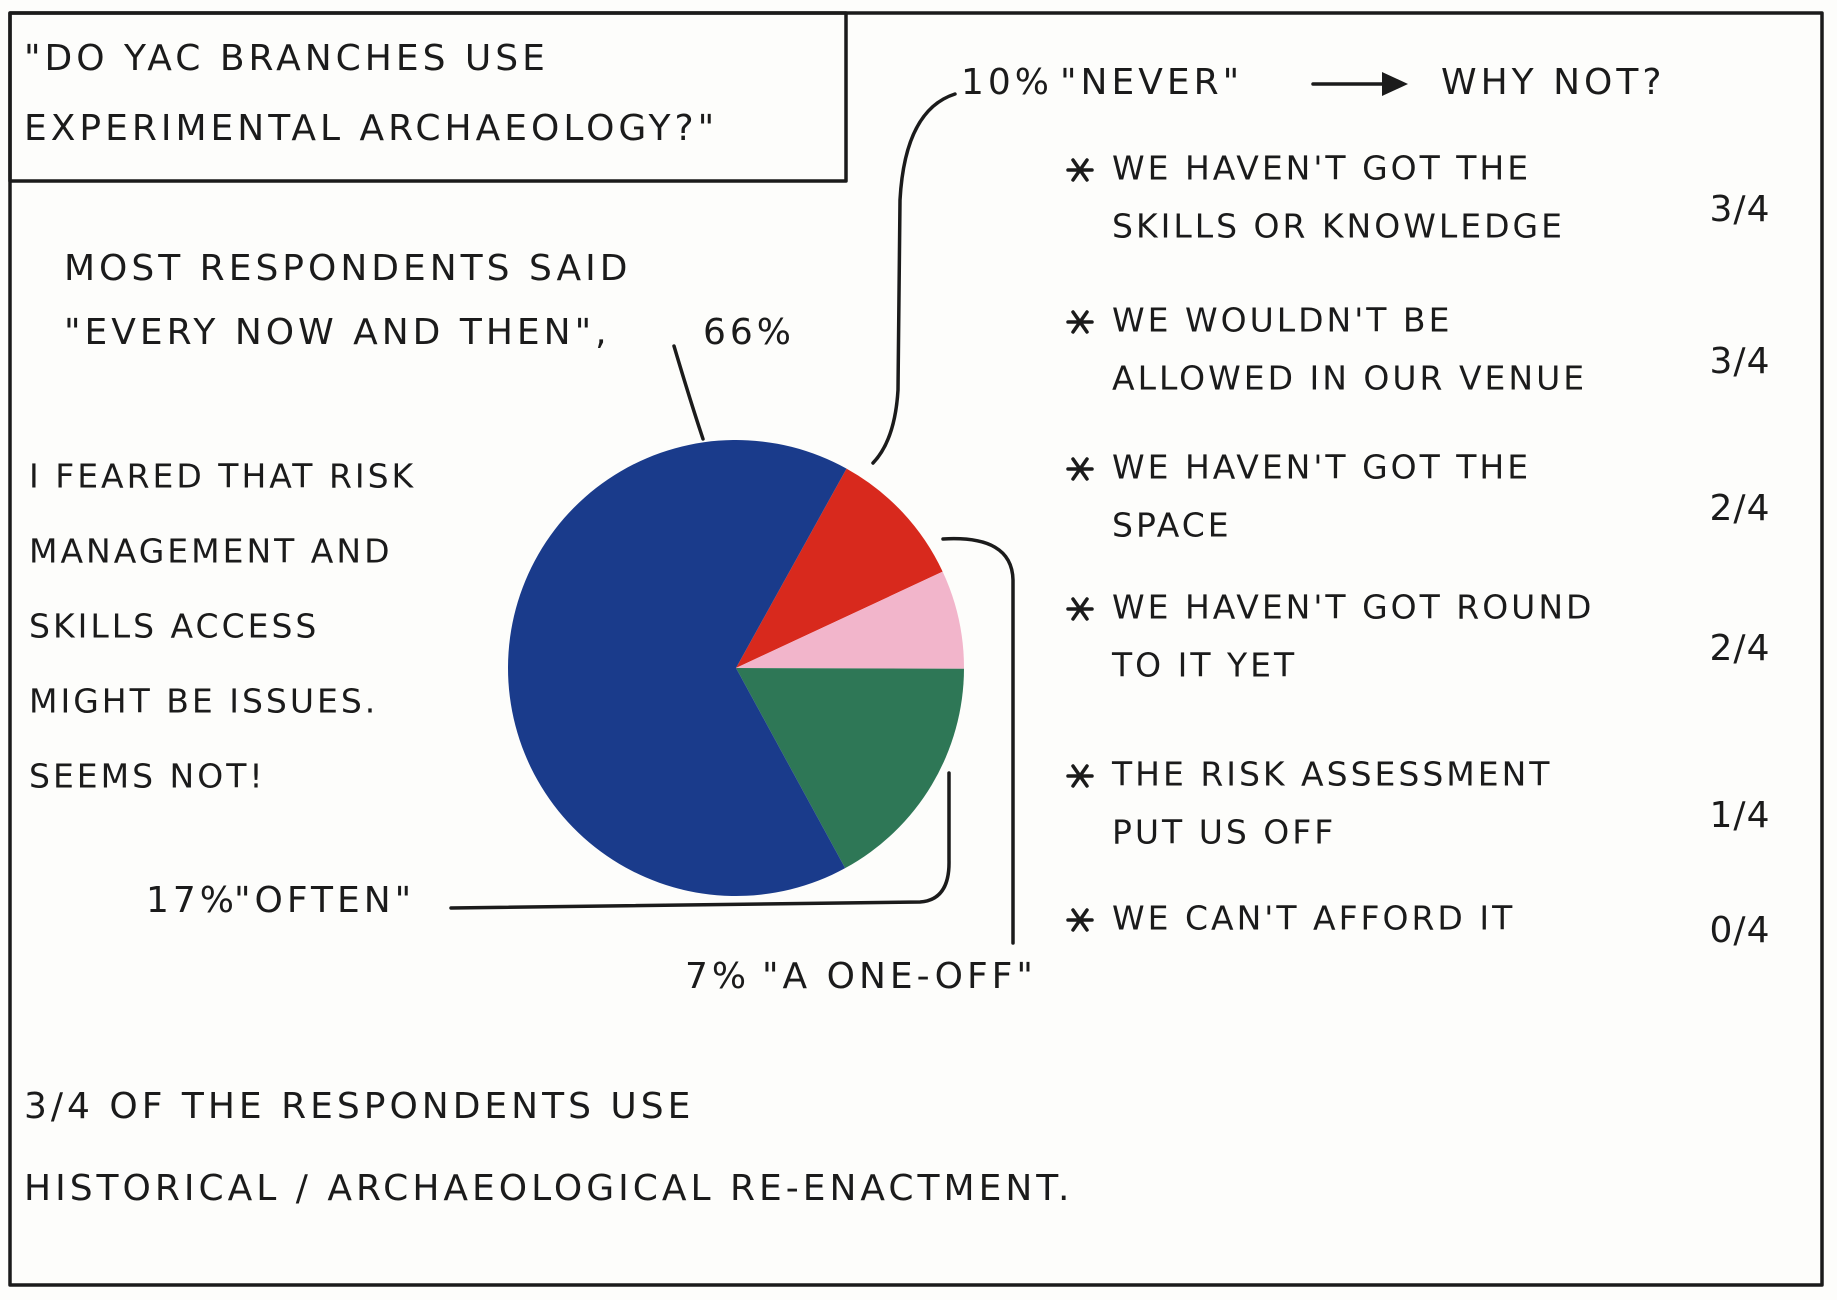 Image resolution: width=1837 pixels, height=1300 pixels. What do you see at coordinates (700, 840) in the screenshot?
I see `leader-often` at bounding box center [700, 840].